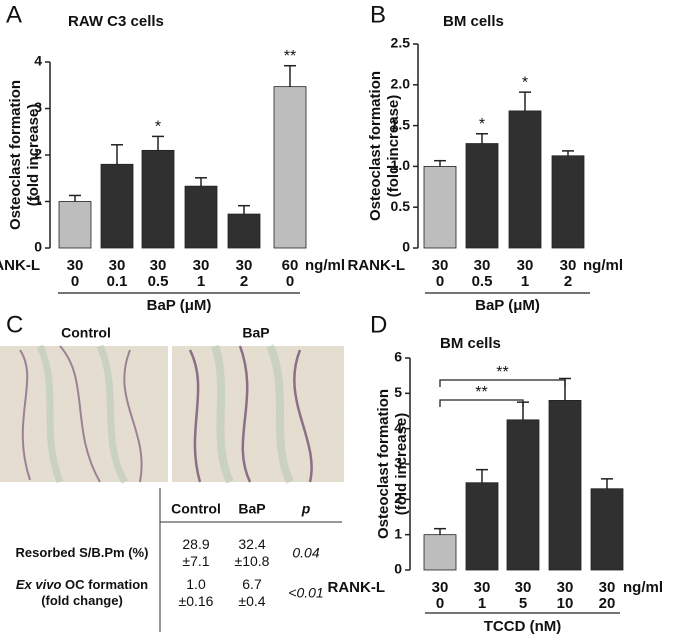 The height and width of the screenshot is (644, 680). I want to click on table-cell: 1.0, so click(196, 584).